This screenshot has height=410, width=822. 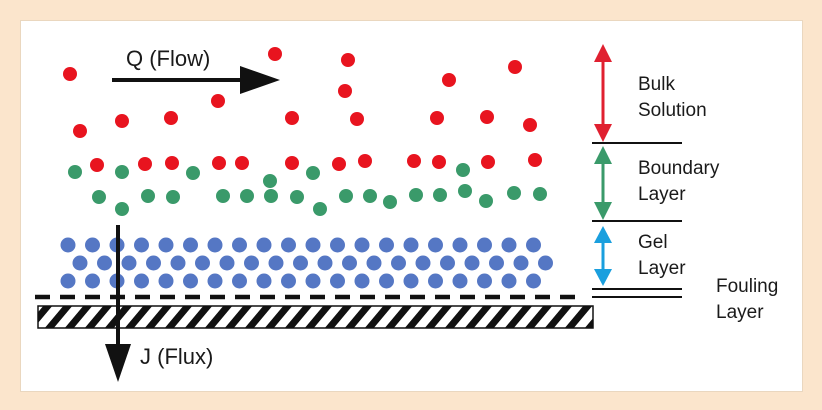 I want to click on bulk-solution-label-line2: Solution, so click(x=672, y=110).